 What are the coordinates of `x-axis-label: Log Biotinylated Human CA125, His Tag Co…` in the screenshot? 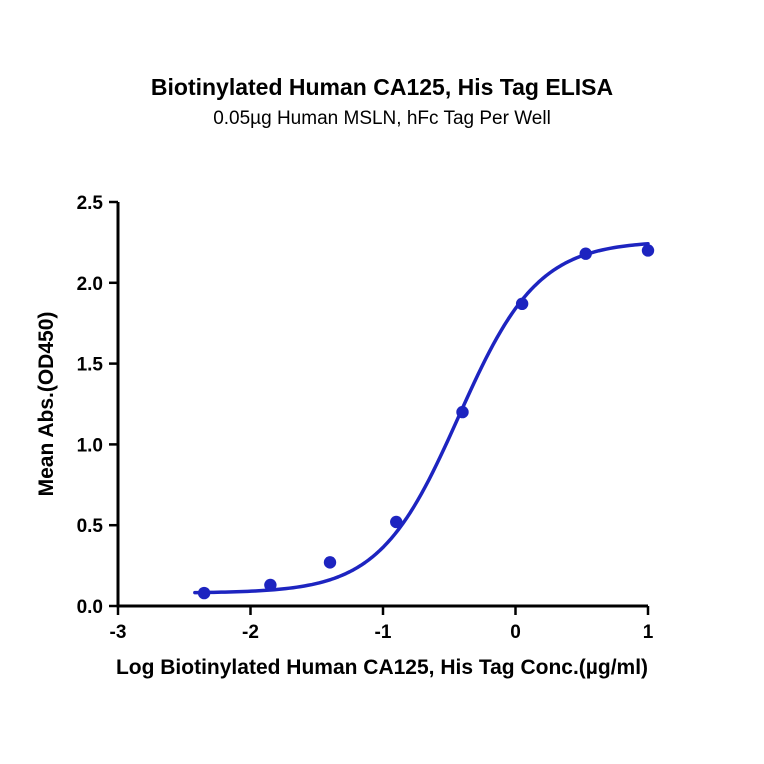 It's located at (382, 667).